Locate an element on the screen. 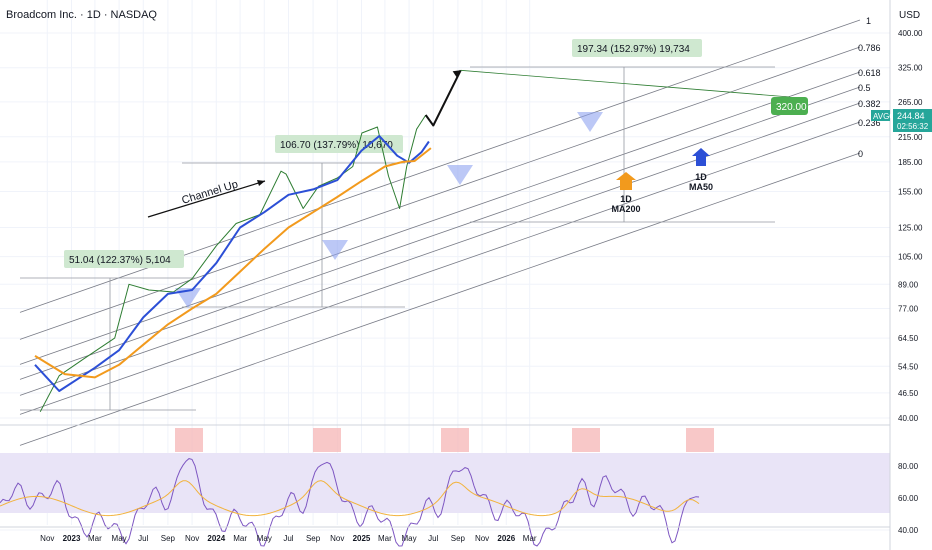 This screenshot has width=932, height=550. price-tag: AVGO 244.84 02:56:32 is located at coordinates (901, 120).